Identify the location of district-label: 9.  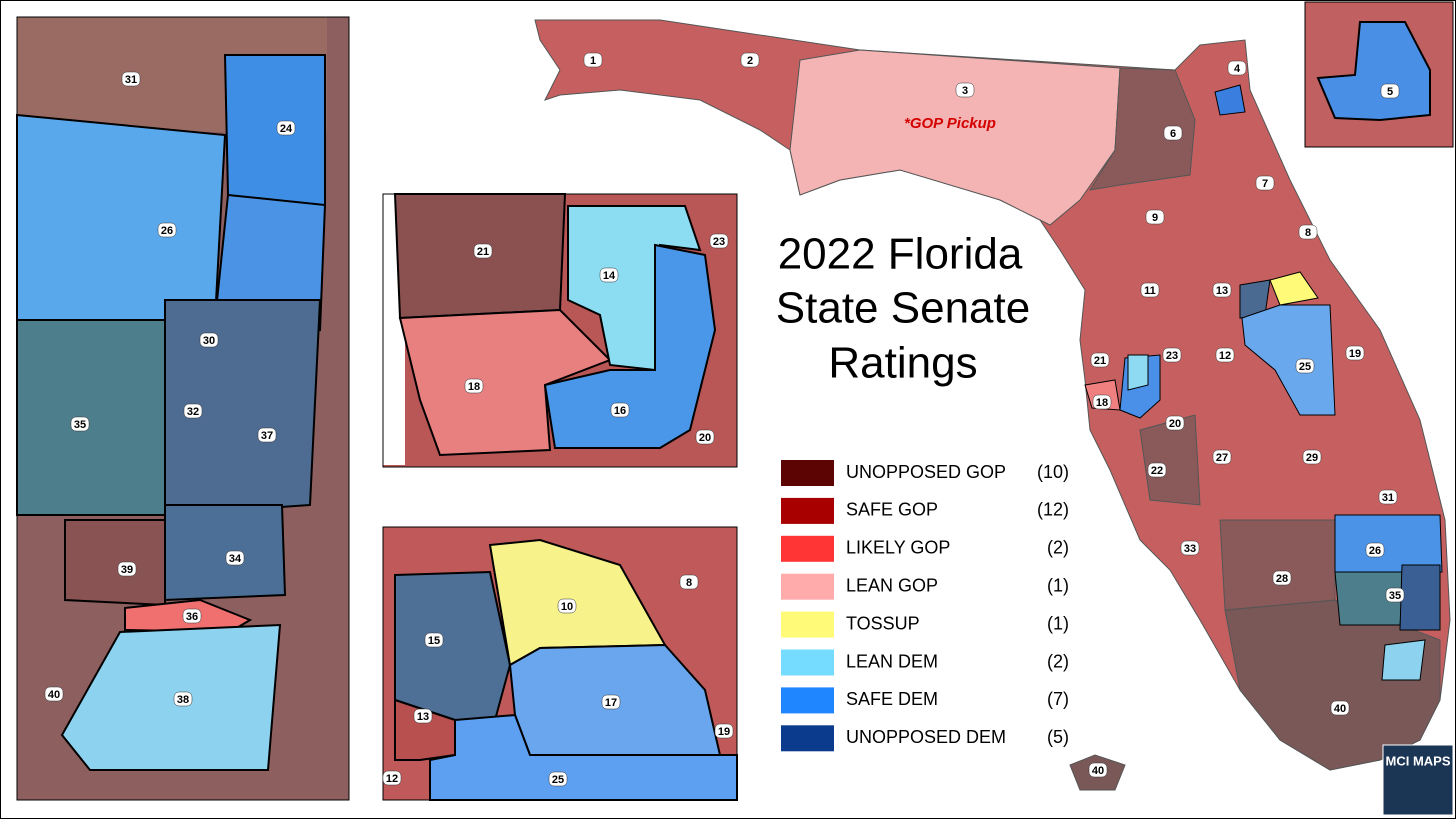
(1155, 218).